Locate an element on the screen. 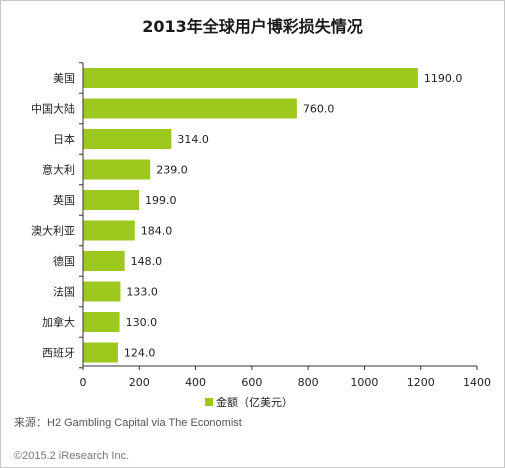 This screenshot has height=468, width=505. category-label: 中国大陆 is located at coordinates (53, 109).